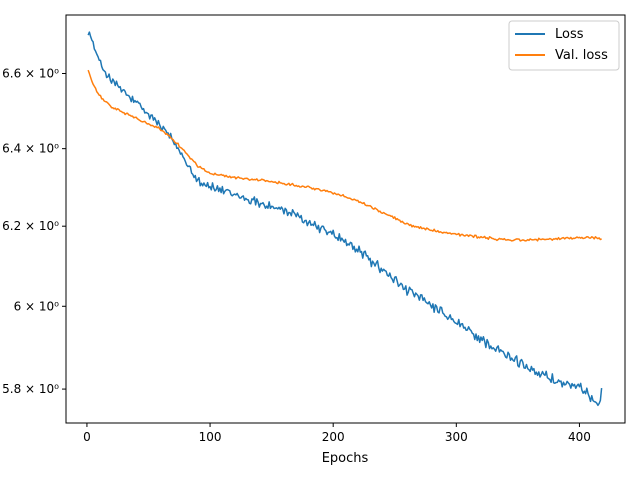  Describe the element at coordinates (345, 458) in the screenshot. I see `x-axis-label: Epochs` at that location.